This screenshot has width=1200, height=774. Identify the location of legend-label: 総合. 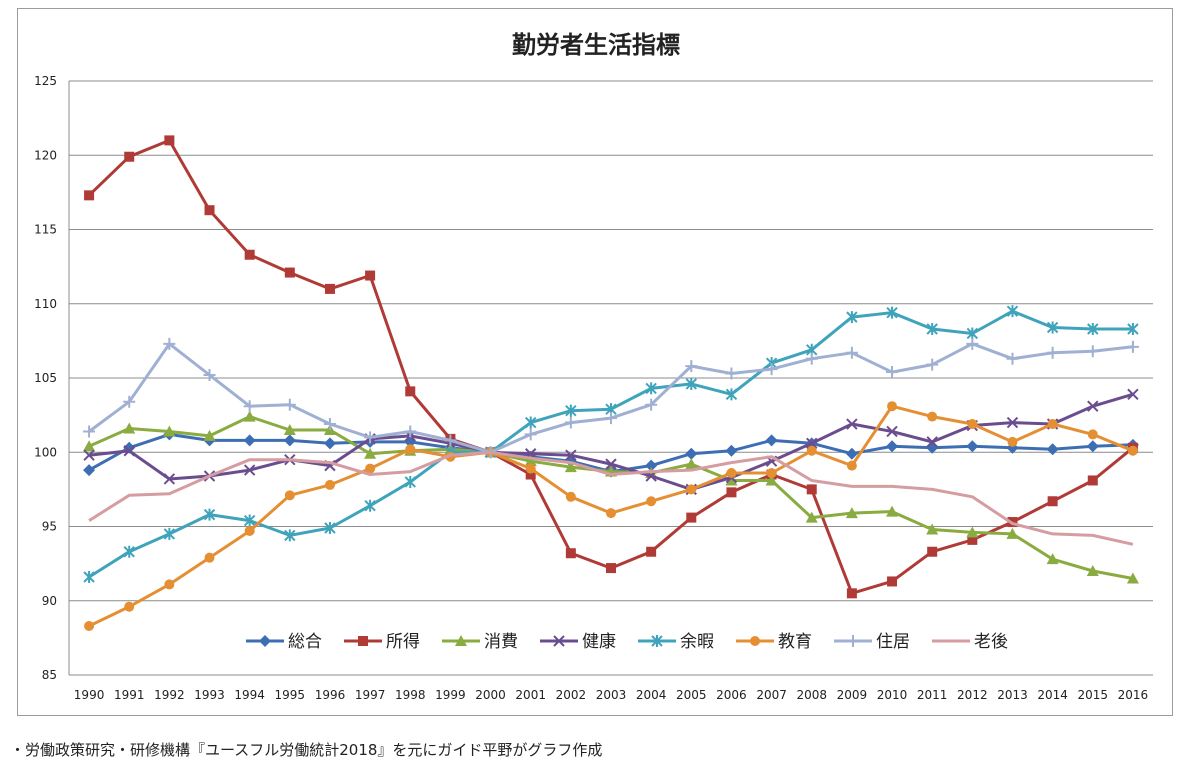
(305, 642).